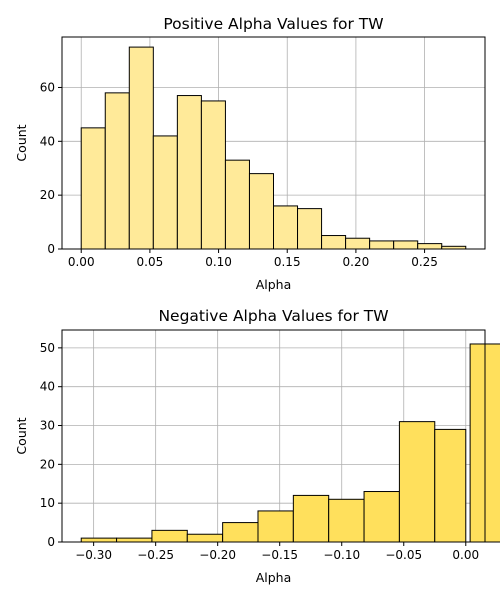  What do you see at coordinates (403, 555) in the screenshot?
I see `x-tick-label: −0.05` at bounding box center [403, 555].